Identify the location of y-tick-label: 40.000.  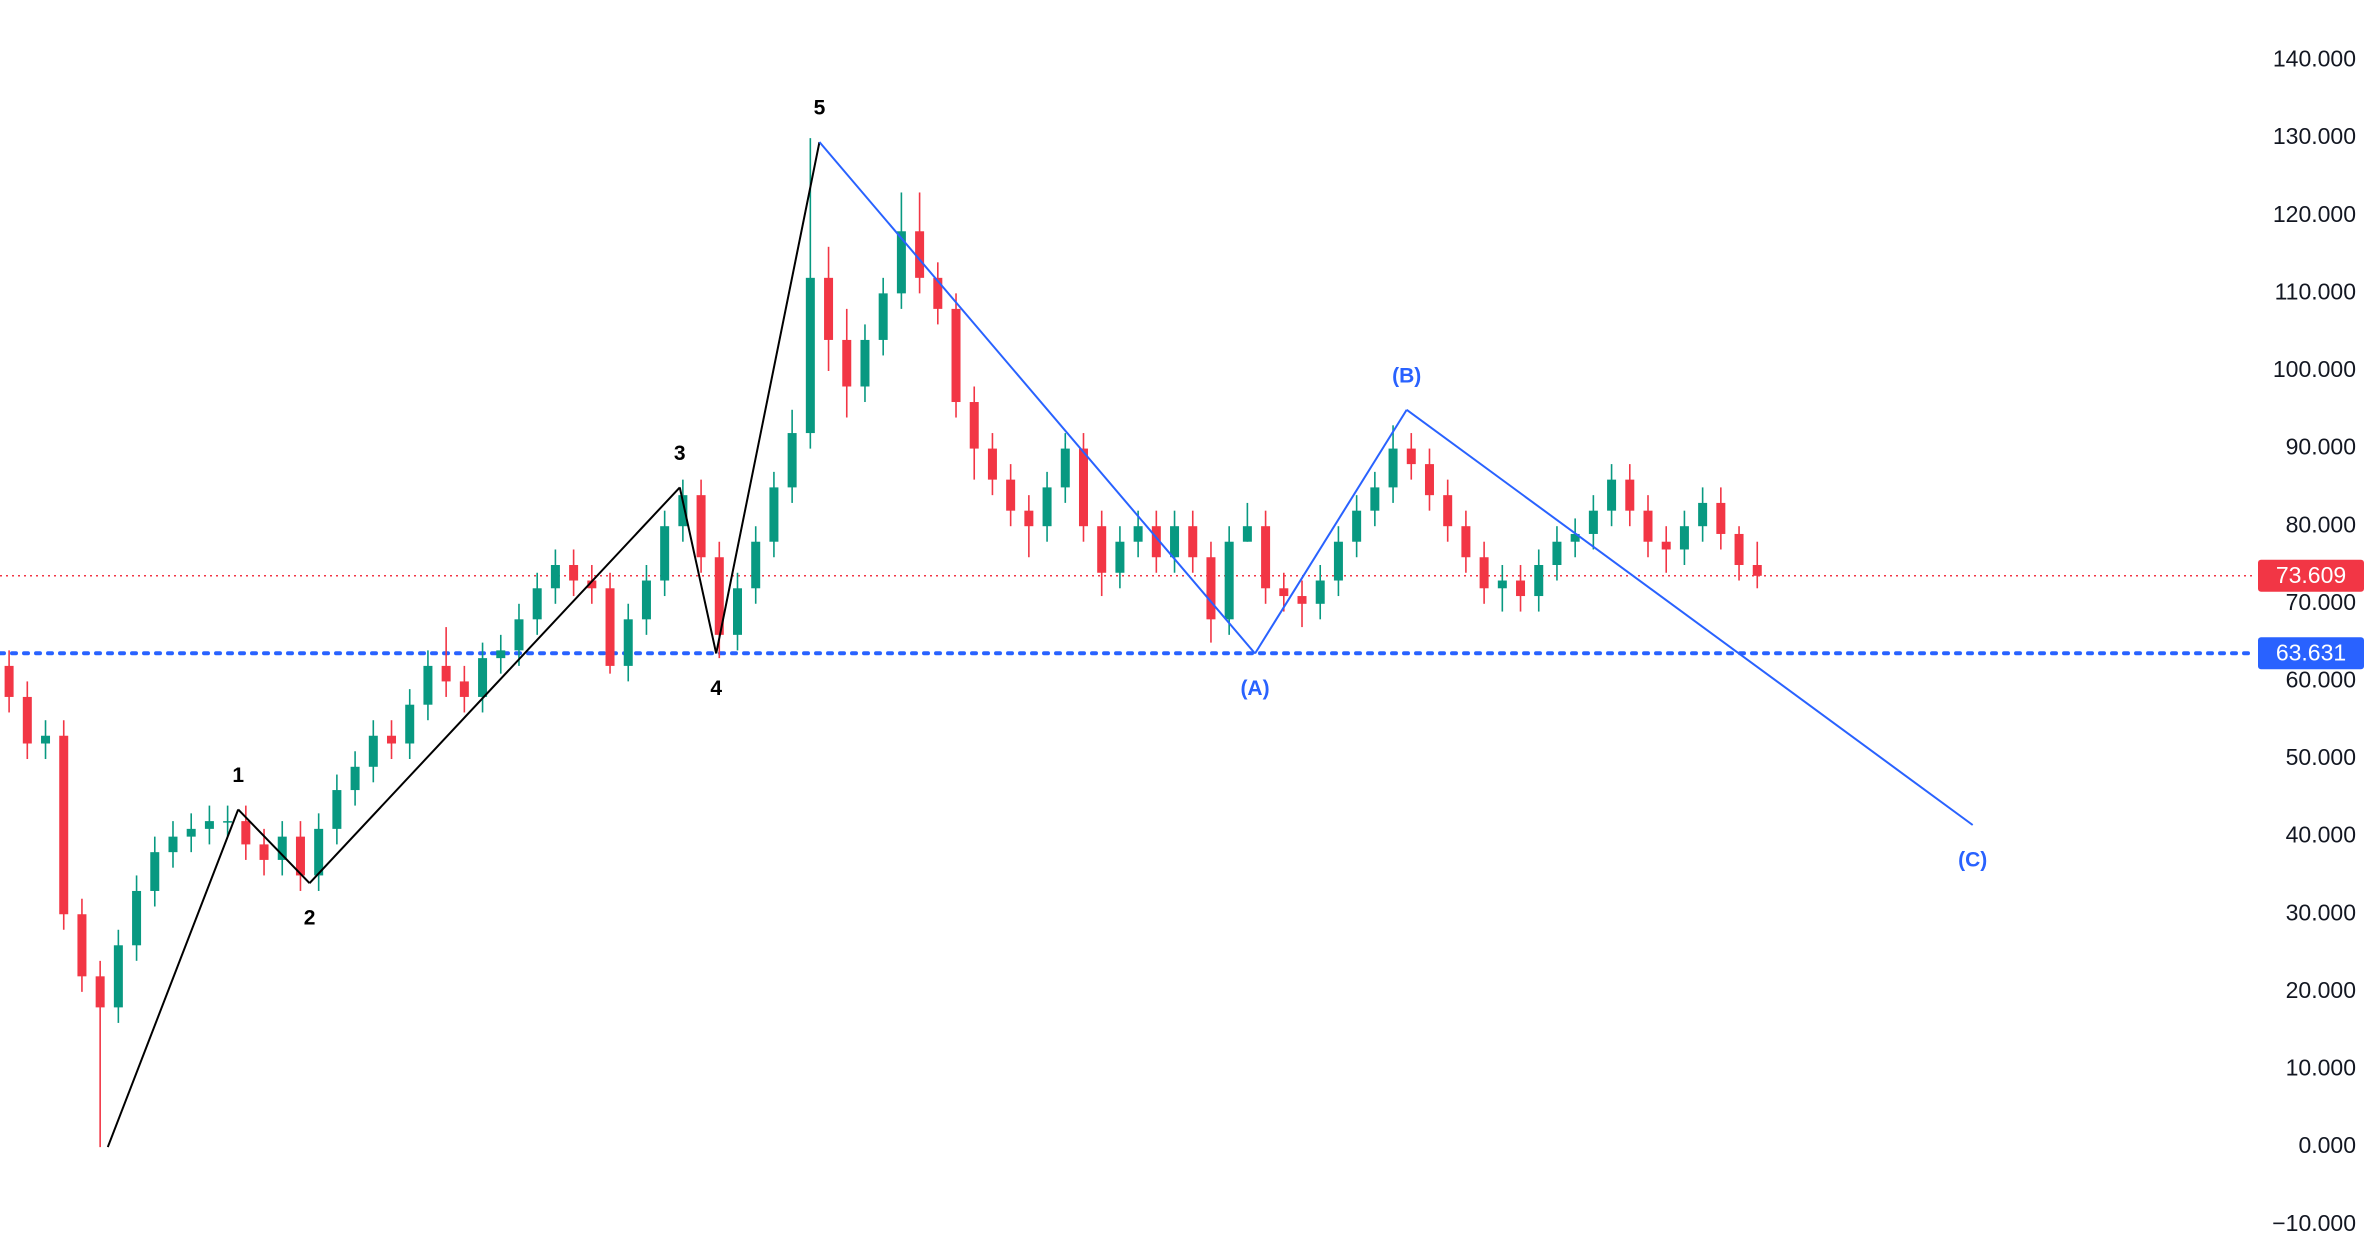
(2321, 835).